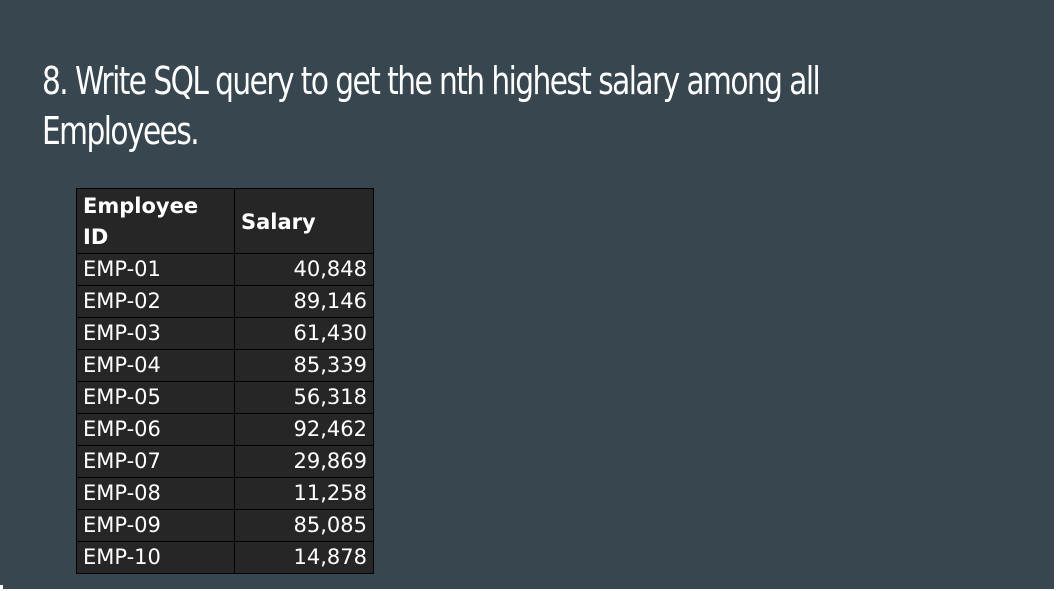  I want to click on salary-cell: 61,430, so click(304, 333).